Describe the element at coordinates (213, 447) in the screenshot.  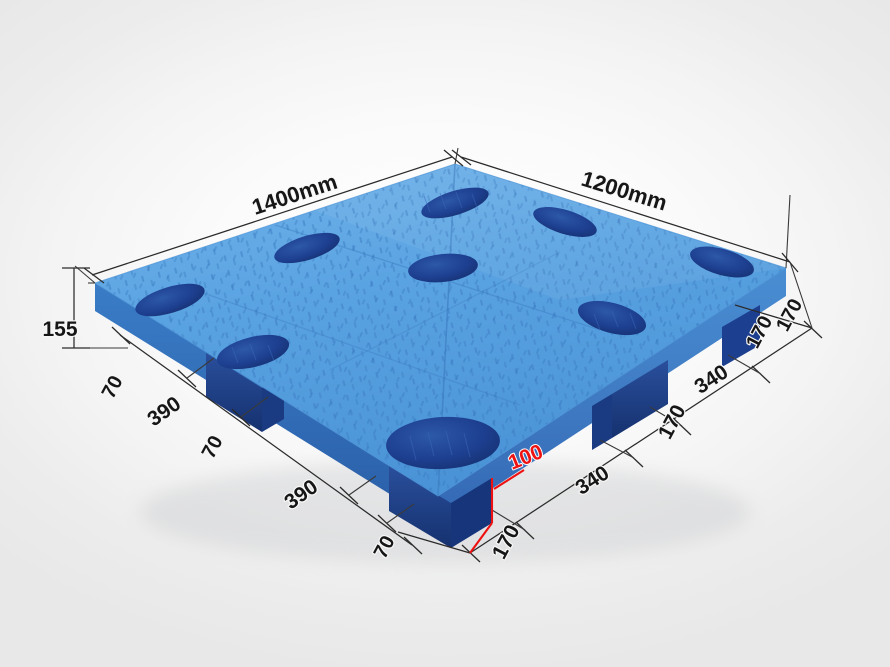
I see `label-left-70-b: 70` at that location.